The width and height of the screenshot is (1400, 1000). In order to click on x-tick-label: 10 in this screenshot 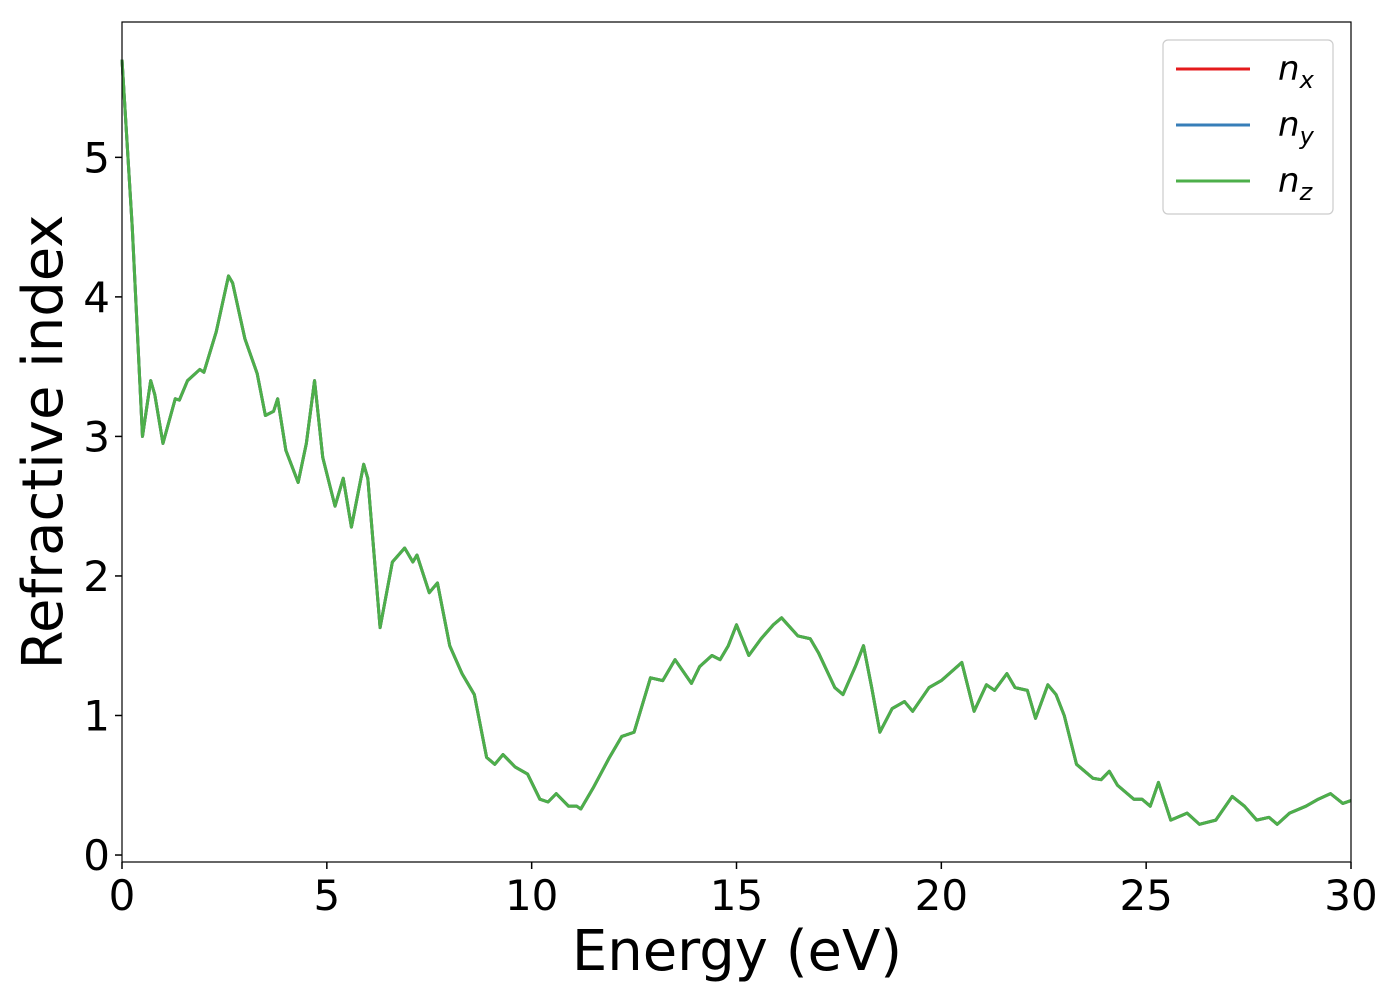, I will do `click(531, 895)`.